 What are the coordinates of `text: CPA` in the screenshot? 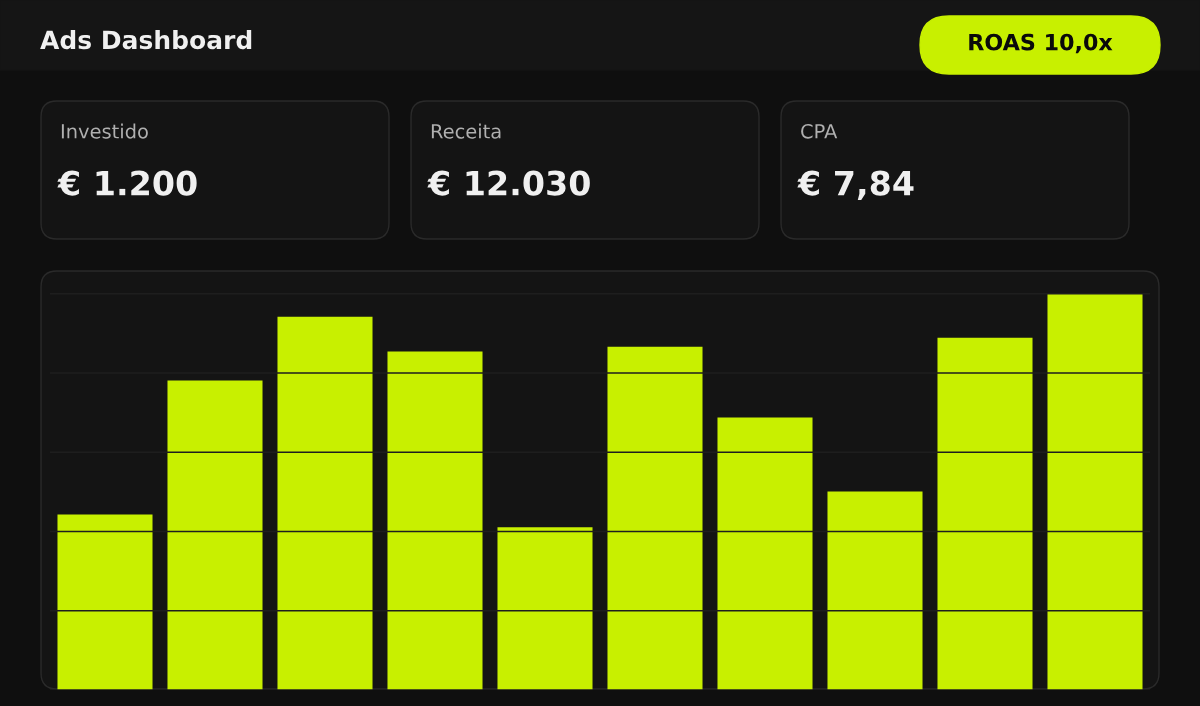 It's located at (819, 131).